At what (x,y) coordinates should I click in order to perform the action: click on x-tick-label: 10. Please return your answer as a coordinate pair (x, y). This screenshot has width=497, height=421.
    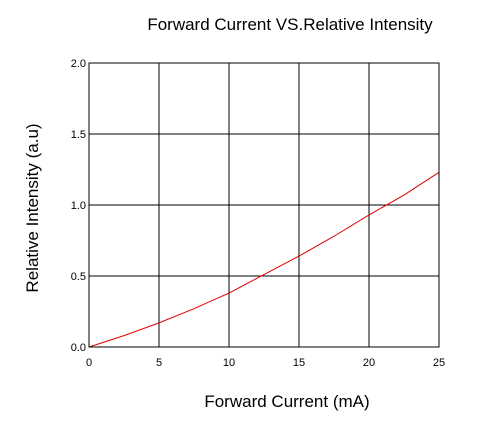
    Looking at the image, I should click on (229, 363).